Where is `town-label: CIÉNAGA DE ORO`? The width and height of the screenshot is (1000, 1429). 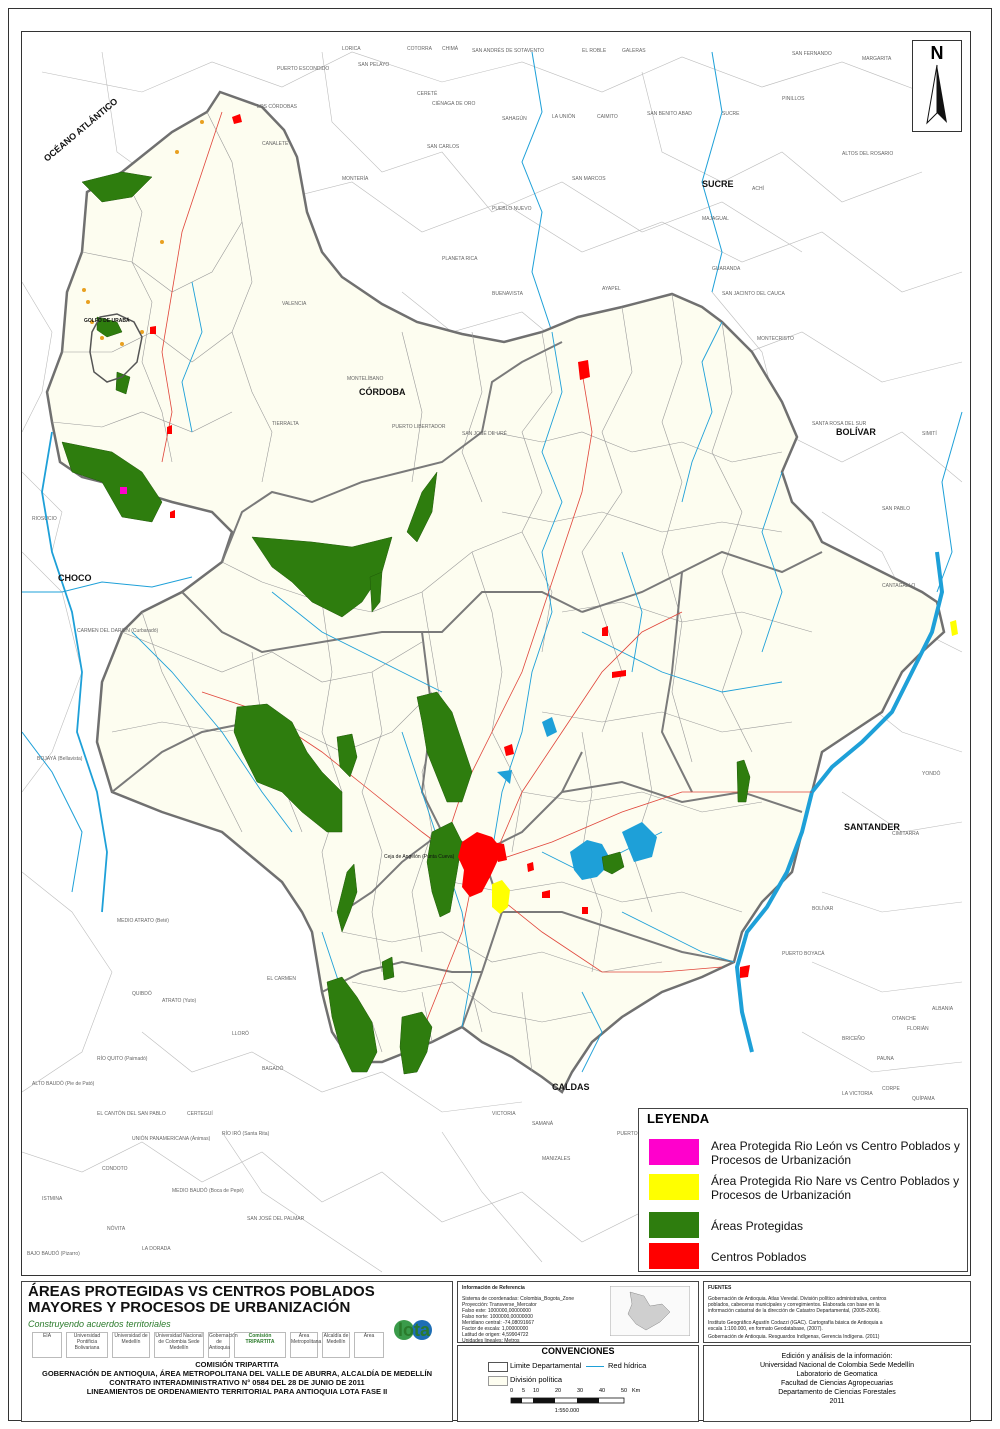
town-label: CIÉNAGA DE ORO is located at coordinates (453, 103).